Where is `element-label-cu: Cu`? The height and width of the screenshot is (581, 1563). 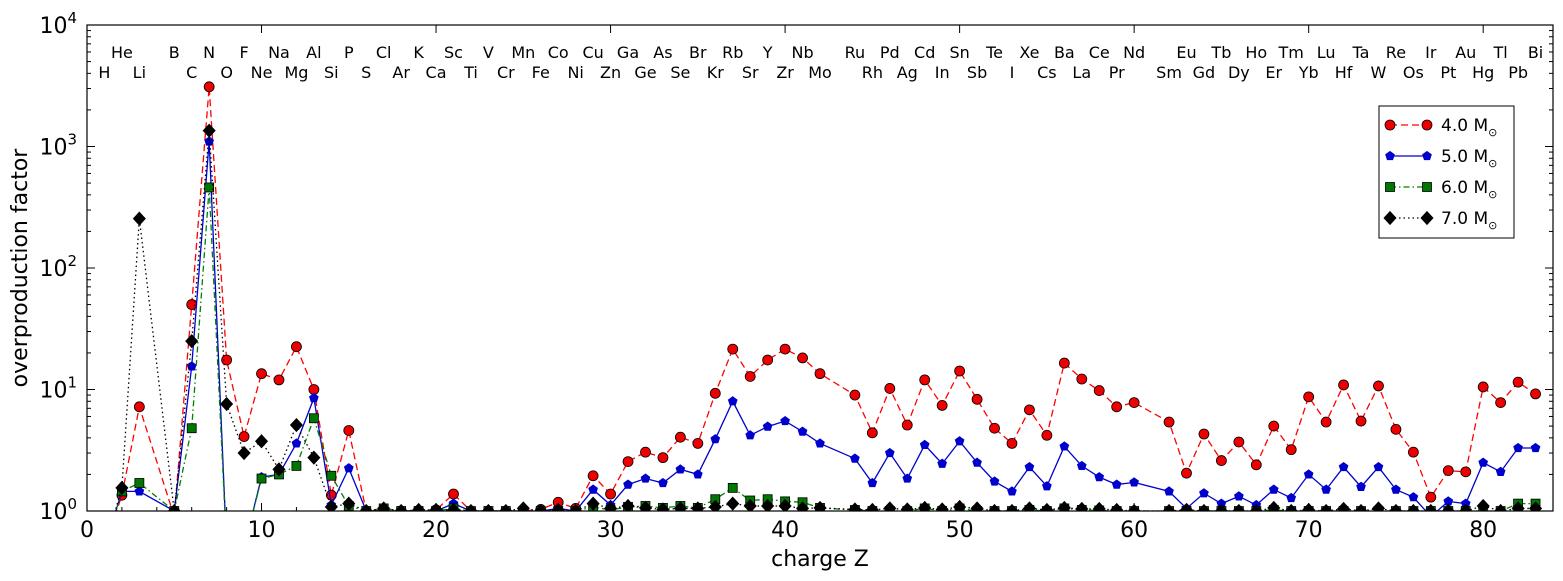 element-label-cu: Cu is located at coordinates (592, 52).